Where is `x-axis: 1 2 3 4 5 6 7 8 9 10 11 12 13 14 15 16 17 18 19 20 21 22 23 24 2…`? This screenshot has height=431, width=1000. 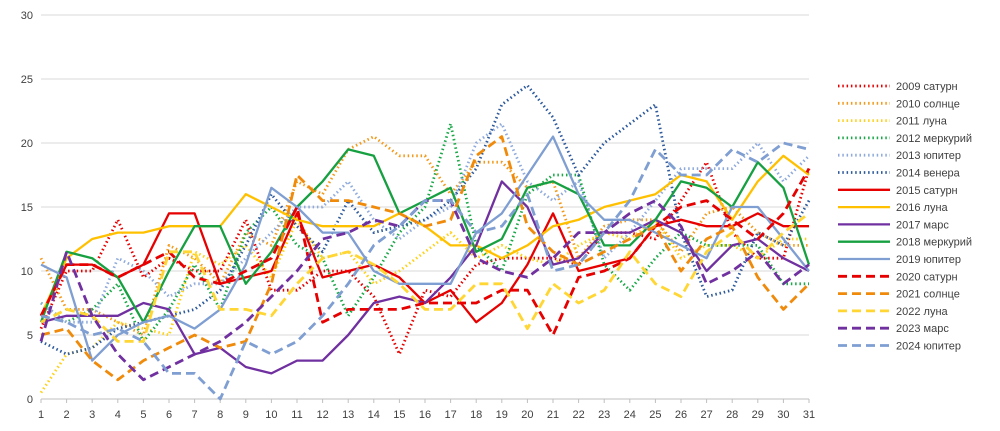 x-axis: 1 2 3 4 5 6 7 8 9 10 11 12 13 14 15 16 17 18 19 20 21 22 23 24 2… is located at coordinates (426, 409).